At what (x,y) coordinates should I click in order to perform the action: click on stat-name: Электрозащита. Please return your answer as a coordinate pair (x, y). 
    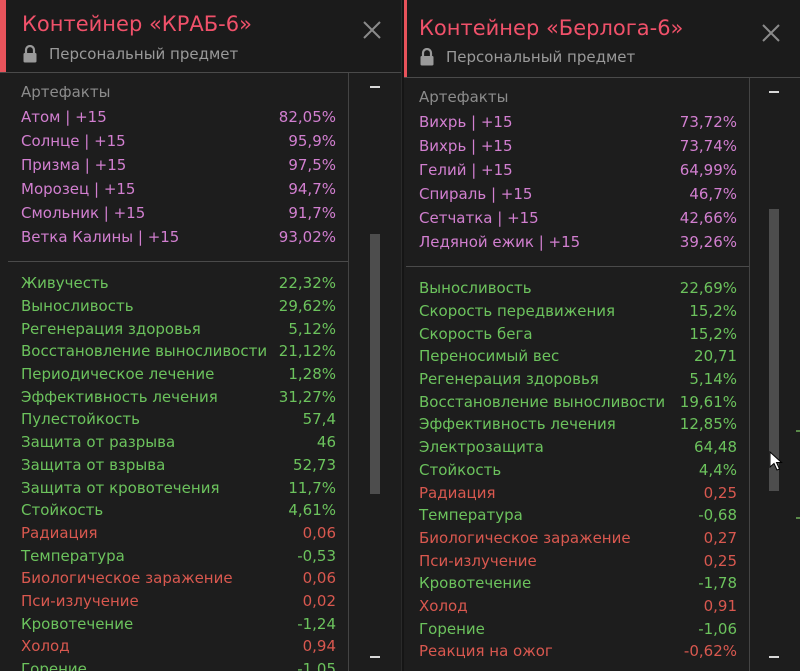
    Looking at the image, I should click on (481, 447).